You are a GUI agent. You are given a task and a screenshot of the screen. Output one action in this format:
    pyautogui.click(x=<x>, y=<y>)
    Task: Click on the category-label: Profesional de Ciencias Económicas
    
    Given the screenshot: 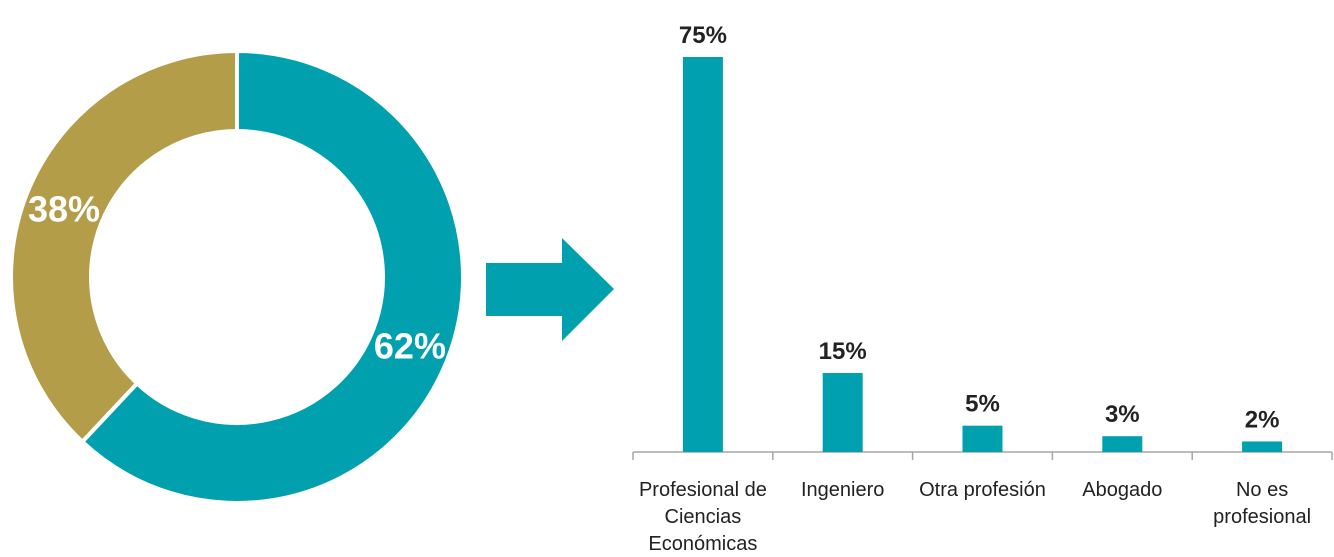 What is the action you would take?
    pyautogui.click(x=703, y=517)
    